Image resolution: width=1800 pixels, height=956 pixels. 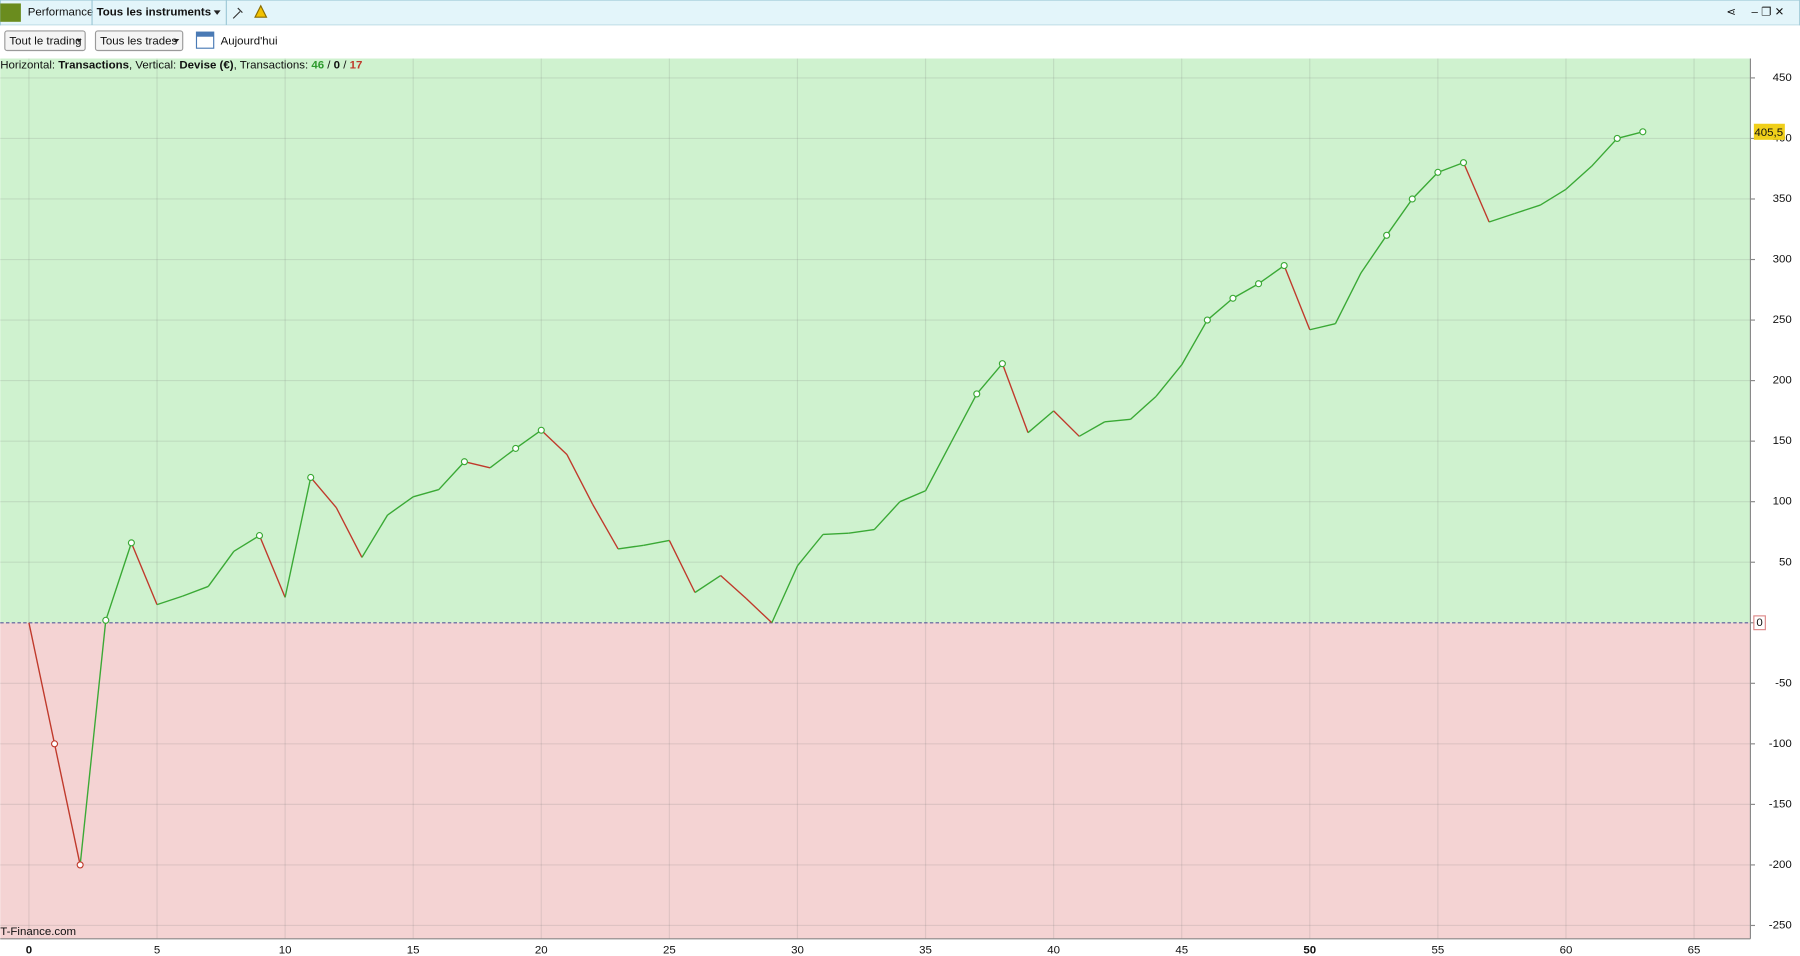 I want to click on last-value-label: 405,5, so click(x=1768, y=133).